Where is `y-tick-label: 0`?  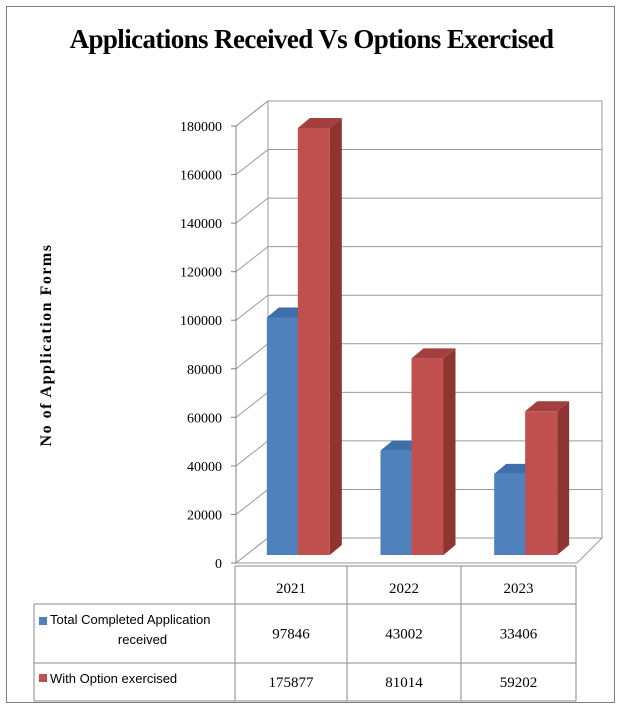 y-tick-label: 0 is located at coordinates (218, 564).